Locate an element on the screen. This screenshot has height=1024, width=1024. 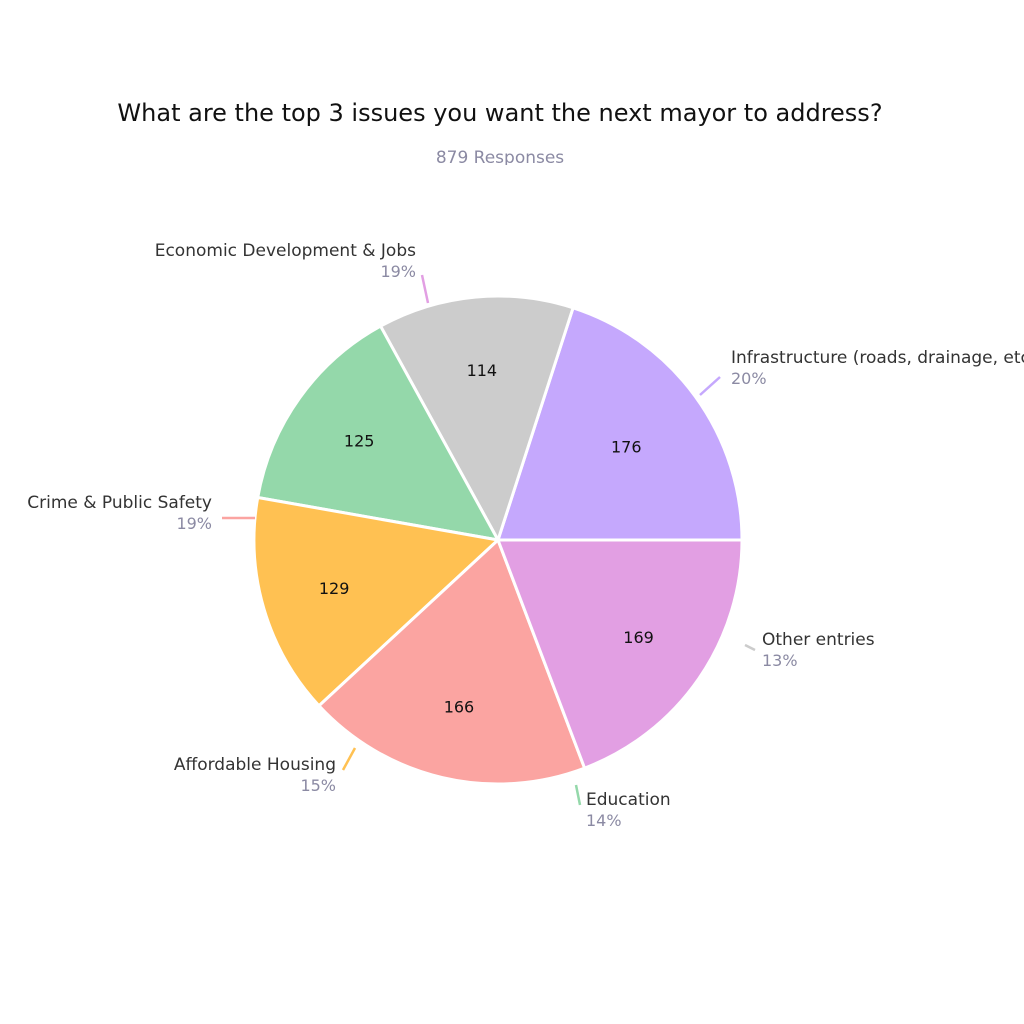
leader-line-infrastructure-roads is located at coordinates (710, 386).